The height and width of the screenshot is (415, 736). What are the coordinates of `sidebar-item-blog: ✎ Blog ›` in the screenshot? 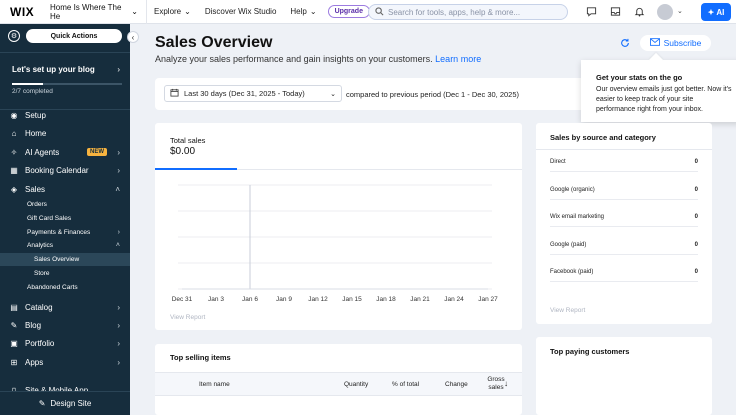 It's located at (65, 325).